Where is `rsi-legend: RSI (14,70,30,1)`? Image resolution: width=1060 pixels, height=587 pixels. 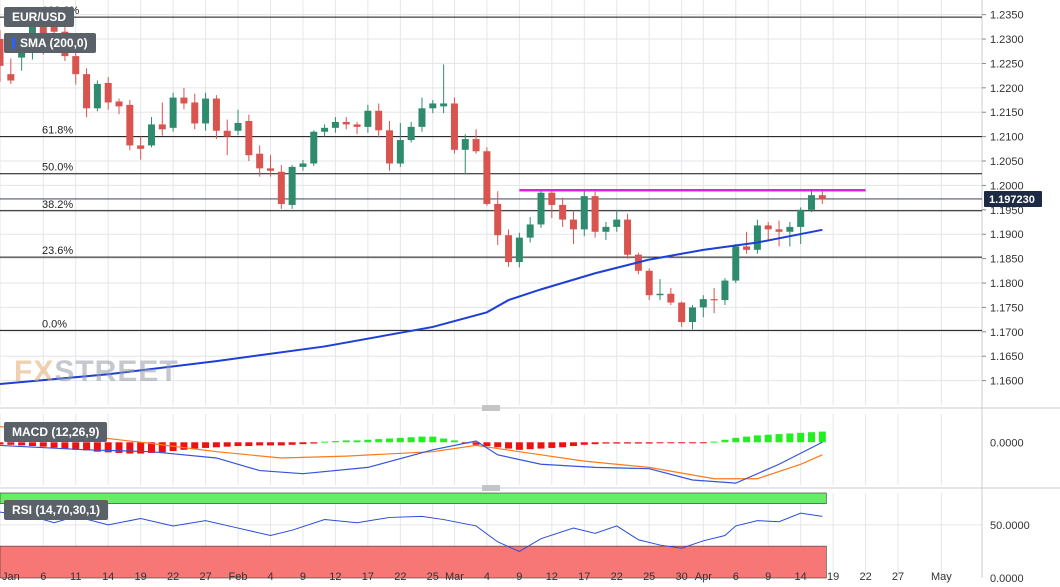
rsi-legend: RSI (14,70,30,1) is located at coordinates (56, 510).